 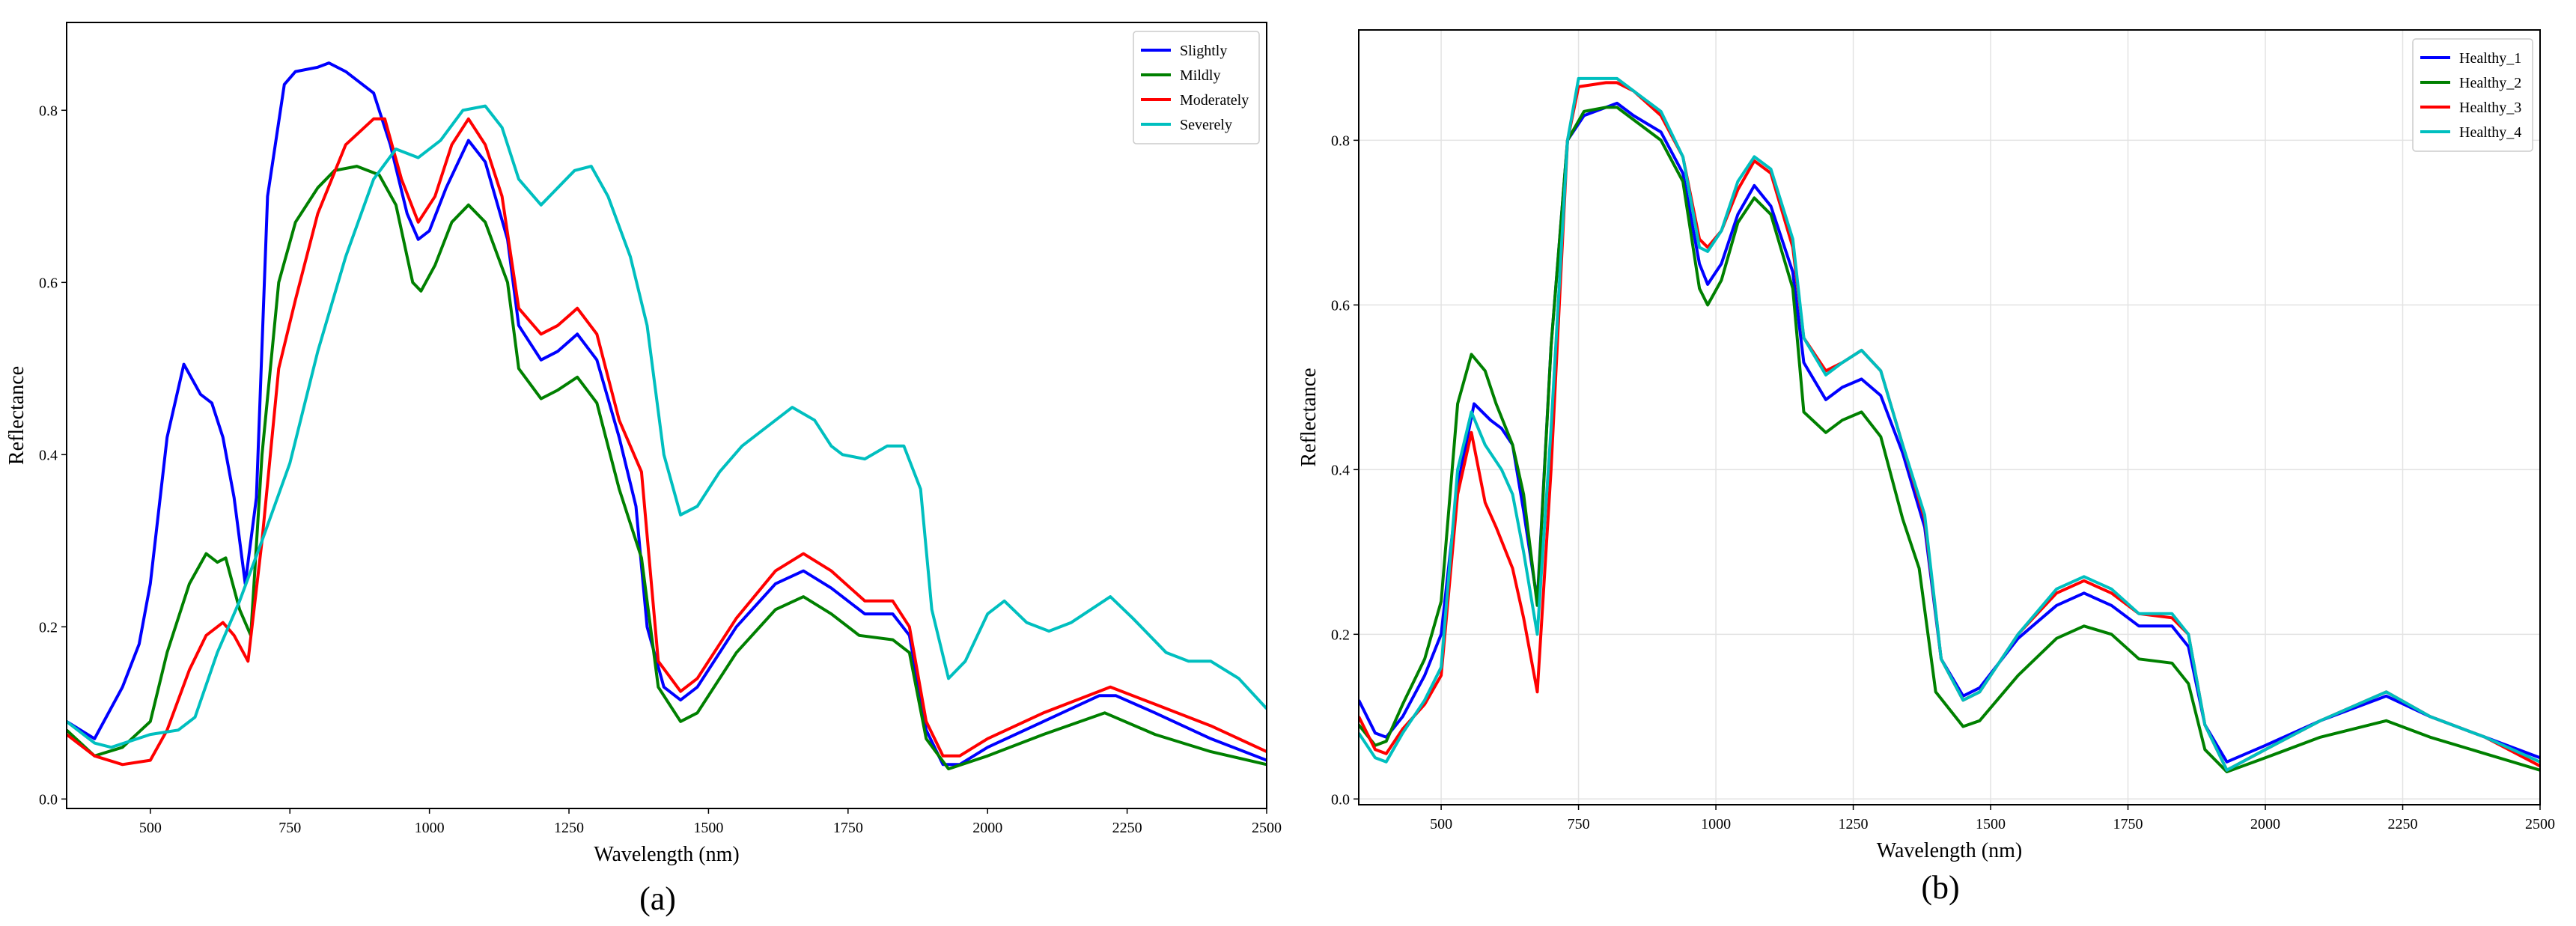 I want to click on legend-label: Severely, so click(x=1206, y=125).